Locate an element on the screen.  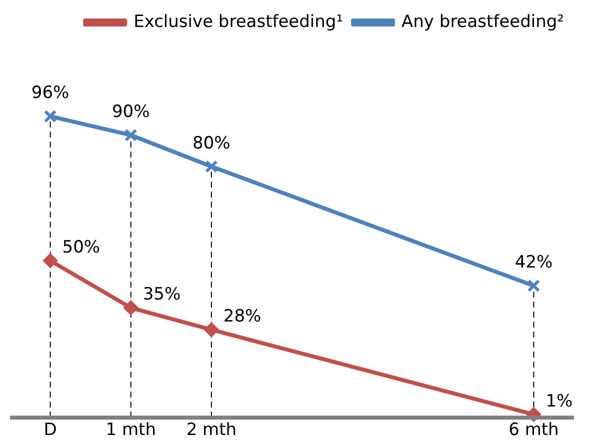
data-label: 50% is located at coordinates (81, 248).